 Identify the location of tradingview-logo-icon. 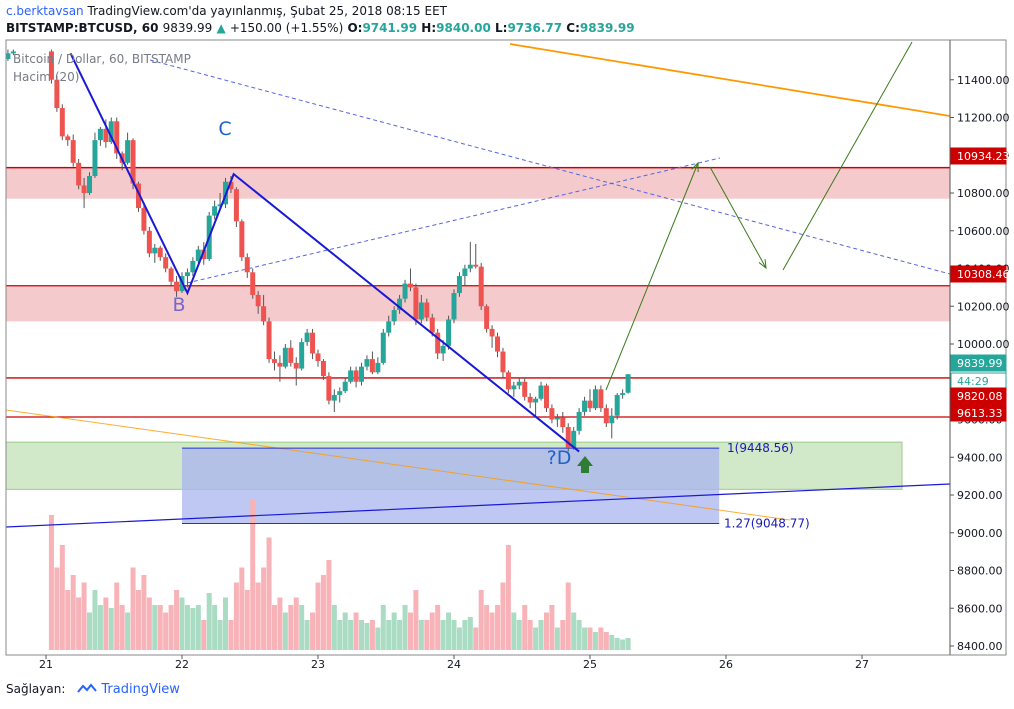
(87, 688).